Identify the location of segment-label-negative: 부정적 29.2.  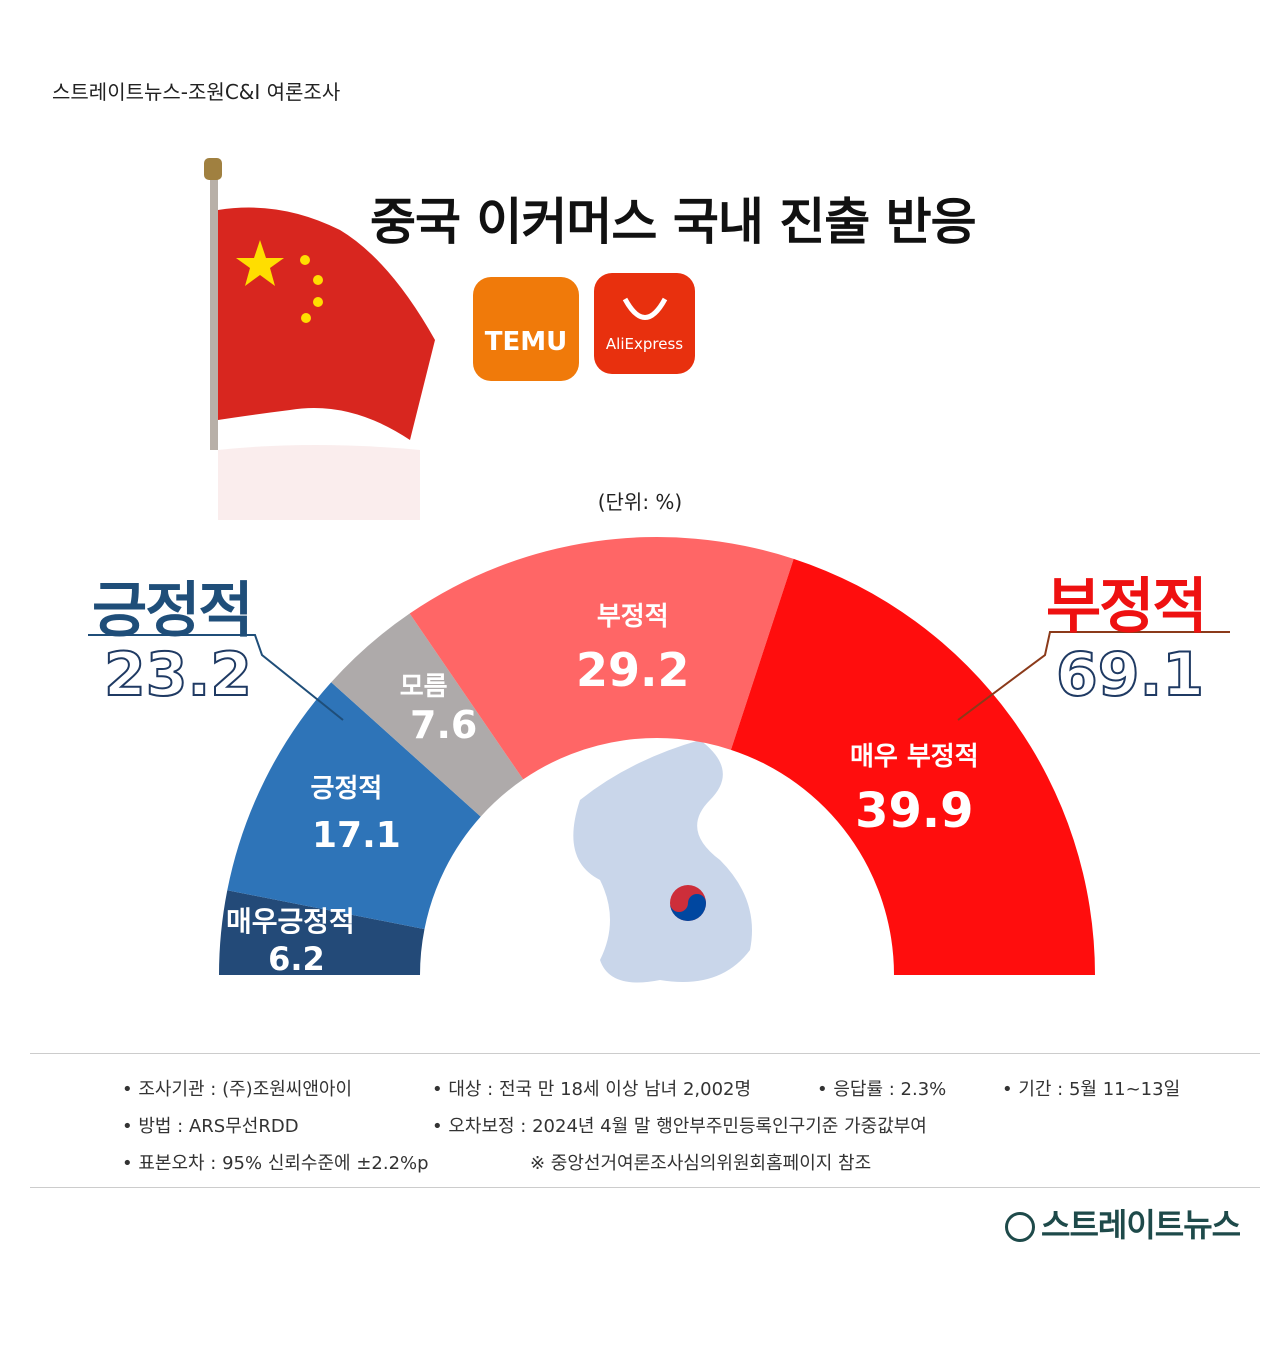
(633, 646).